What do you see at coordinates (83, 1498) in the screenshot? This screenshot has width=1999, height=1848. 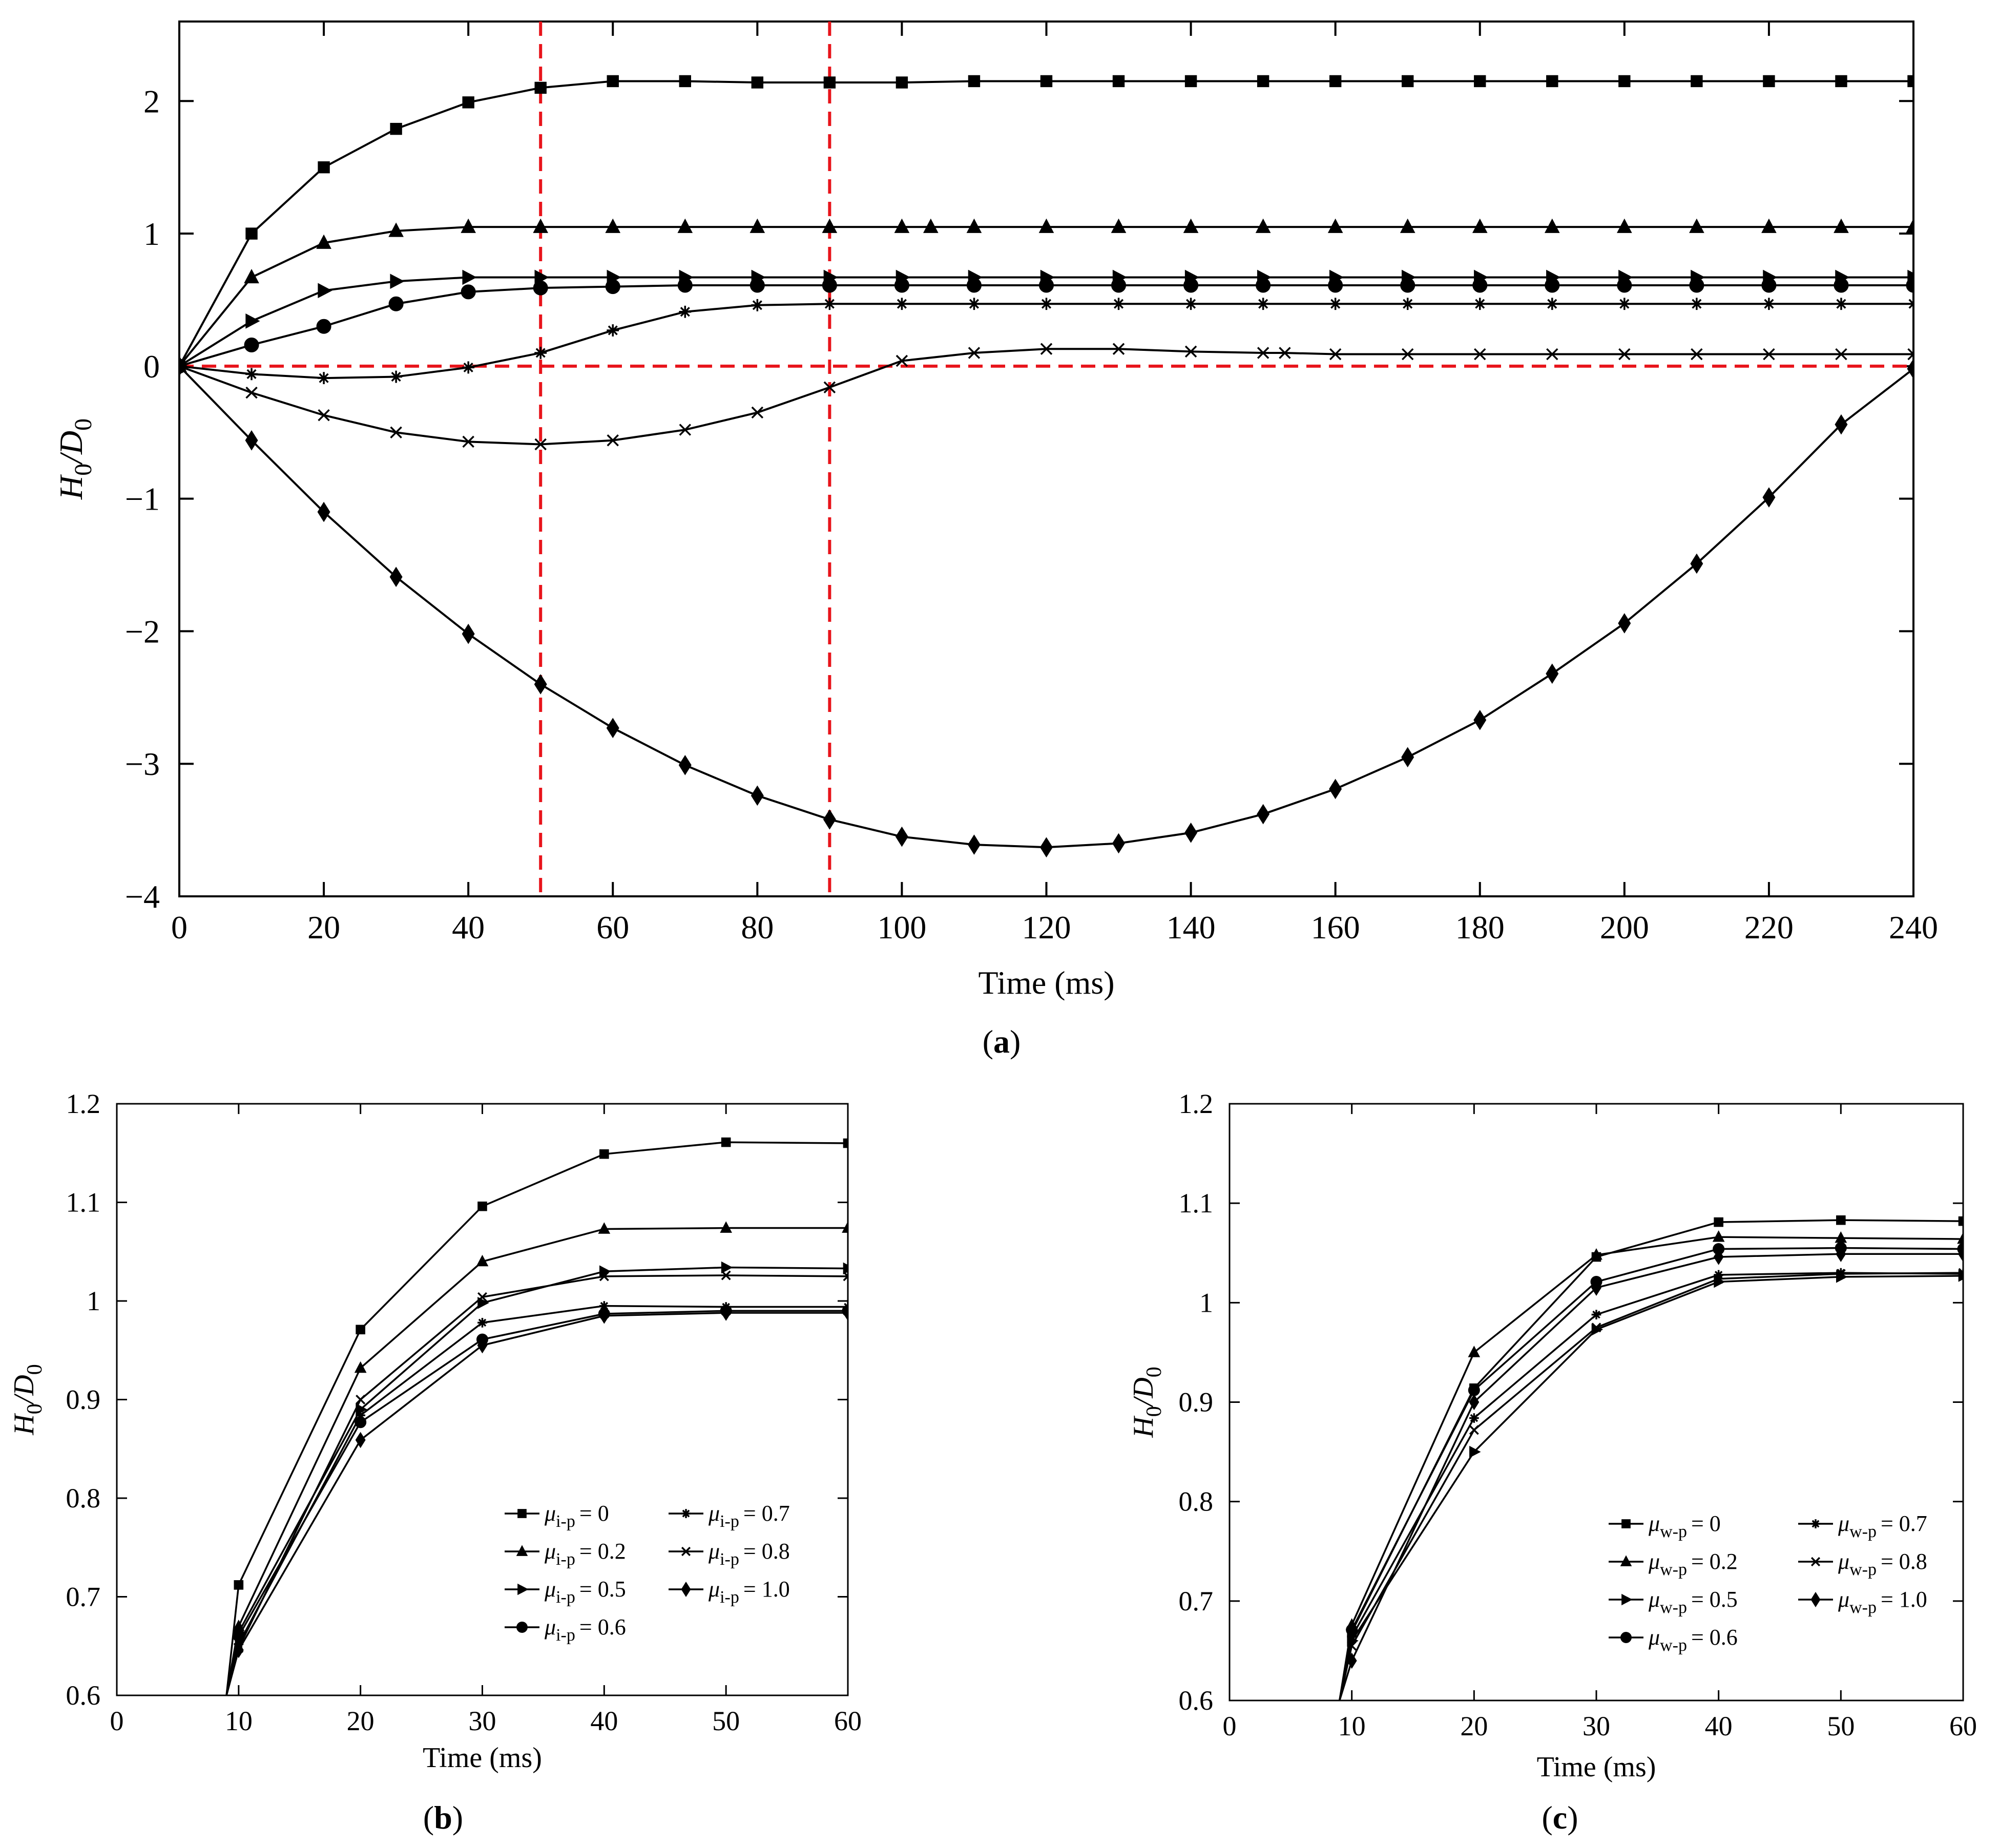 I see `y-tick-label: 0.8` at bounding box center [83, 1498].